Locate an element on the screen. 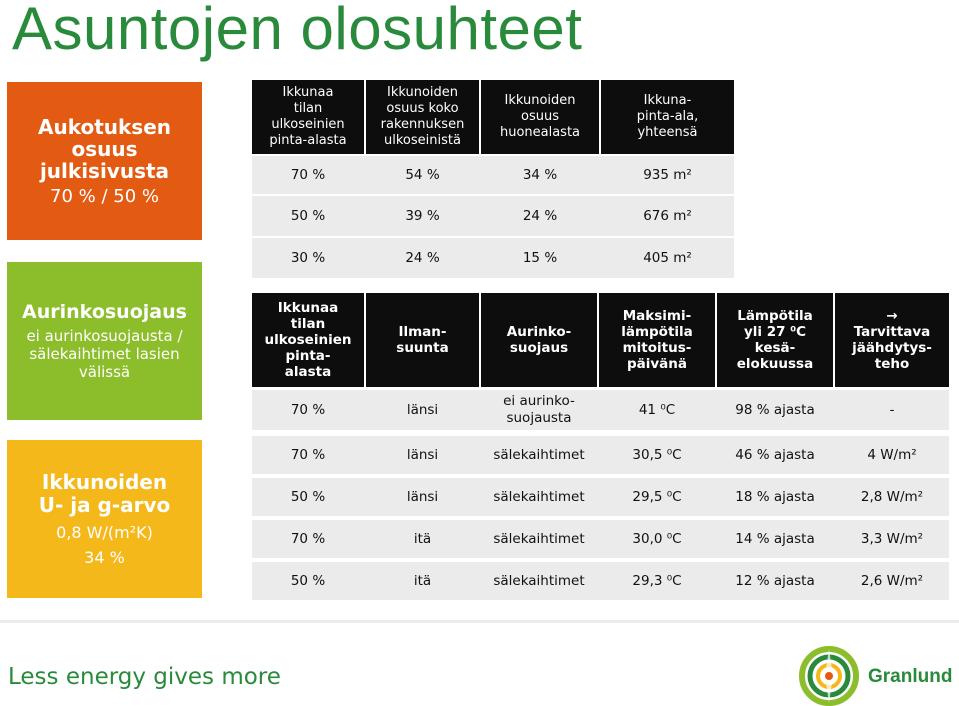 The image size is (959, 706). window-share-line2: osuus is located at coordinates (104, 148).